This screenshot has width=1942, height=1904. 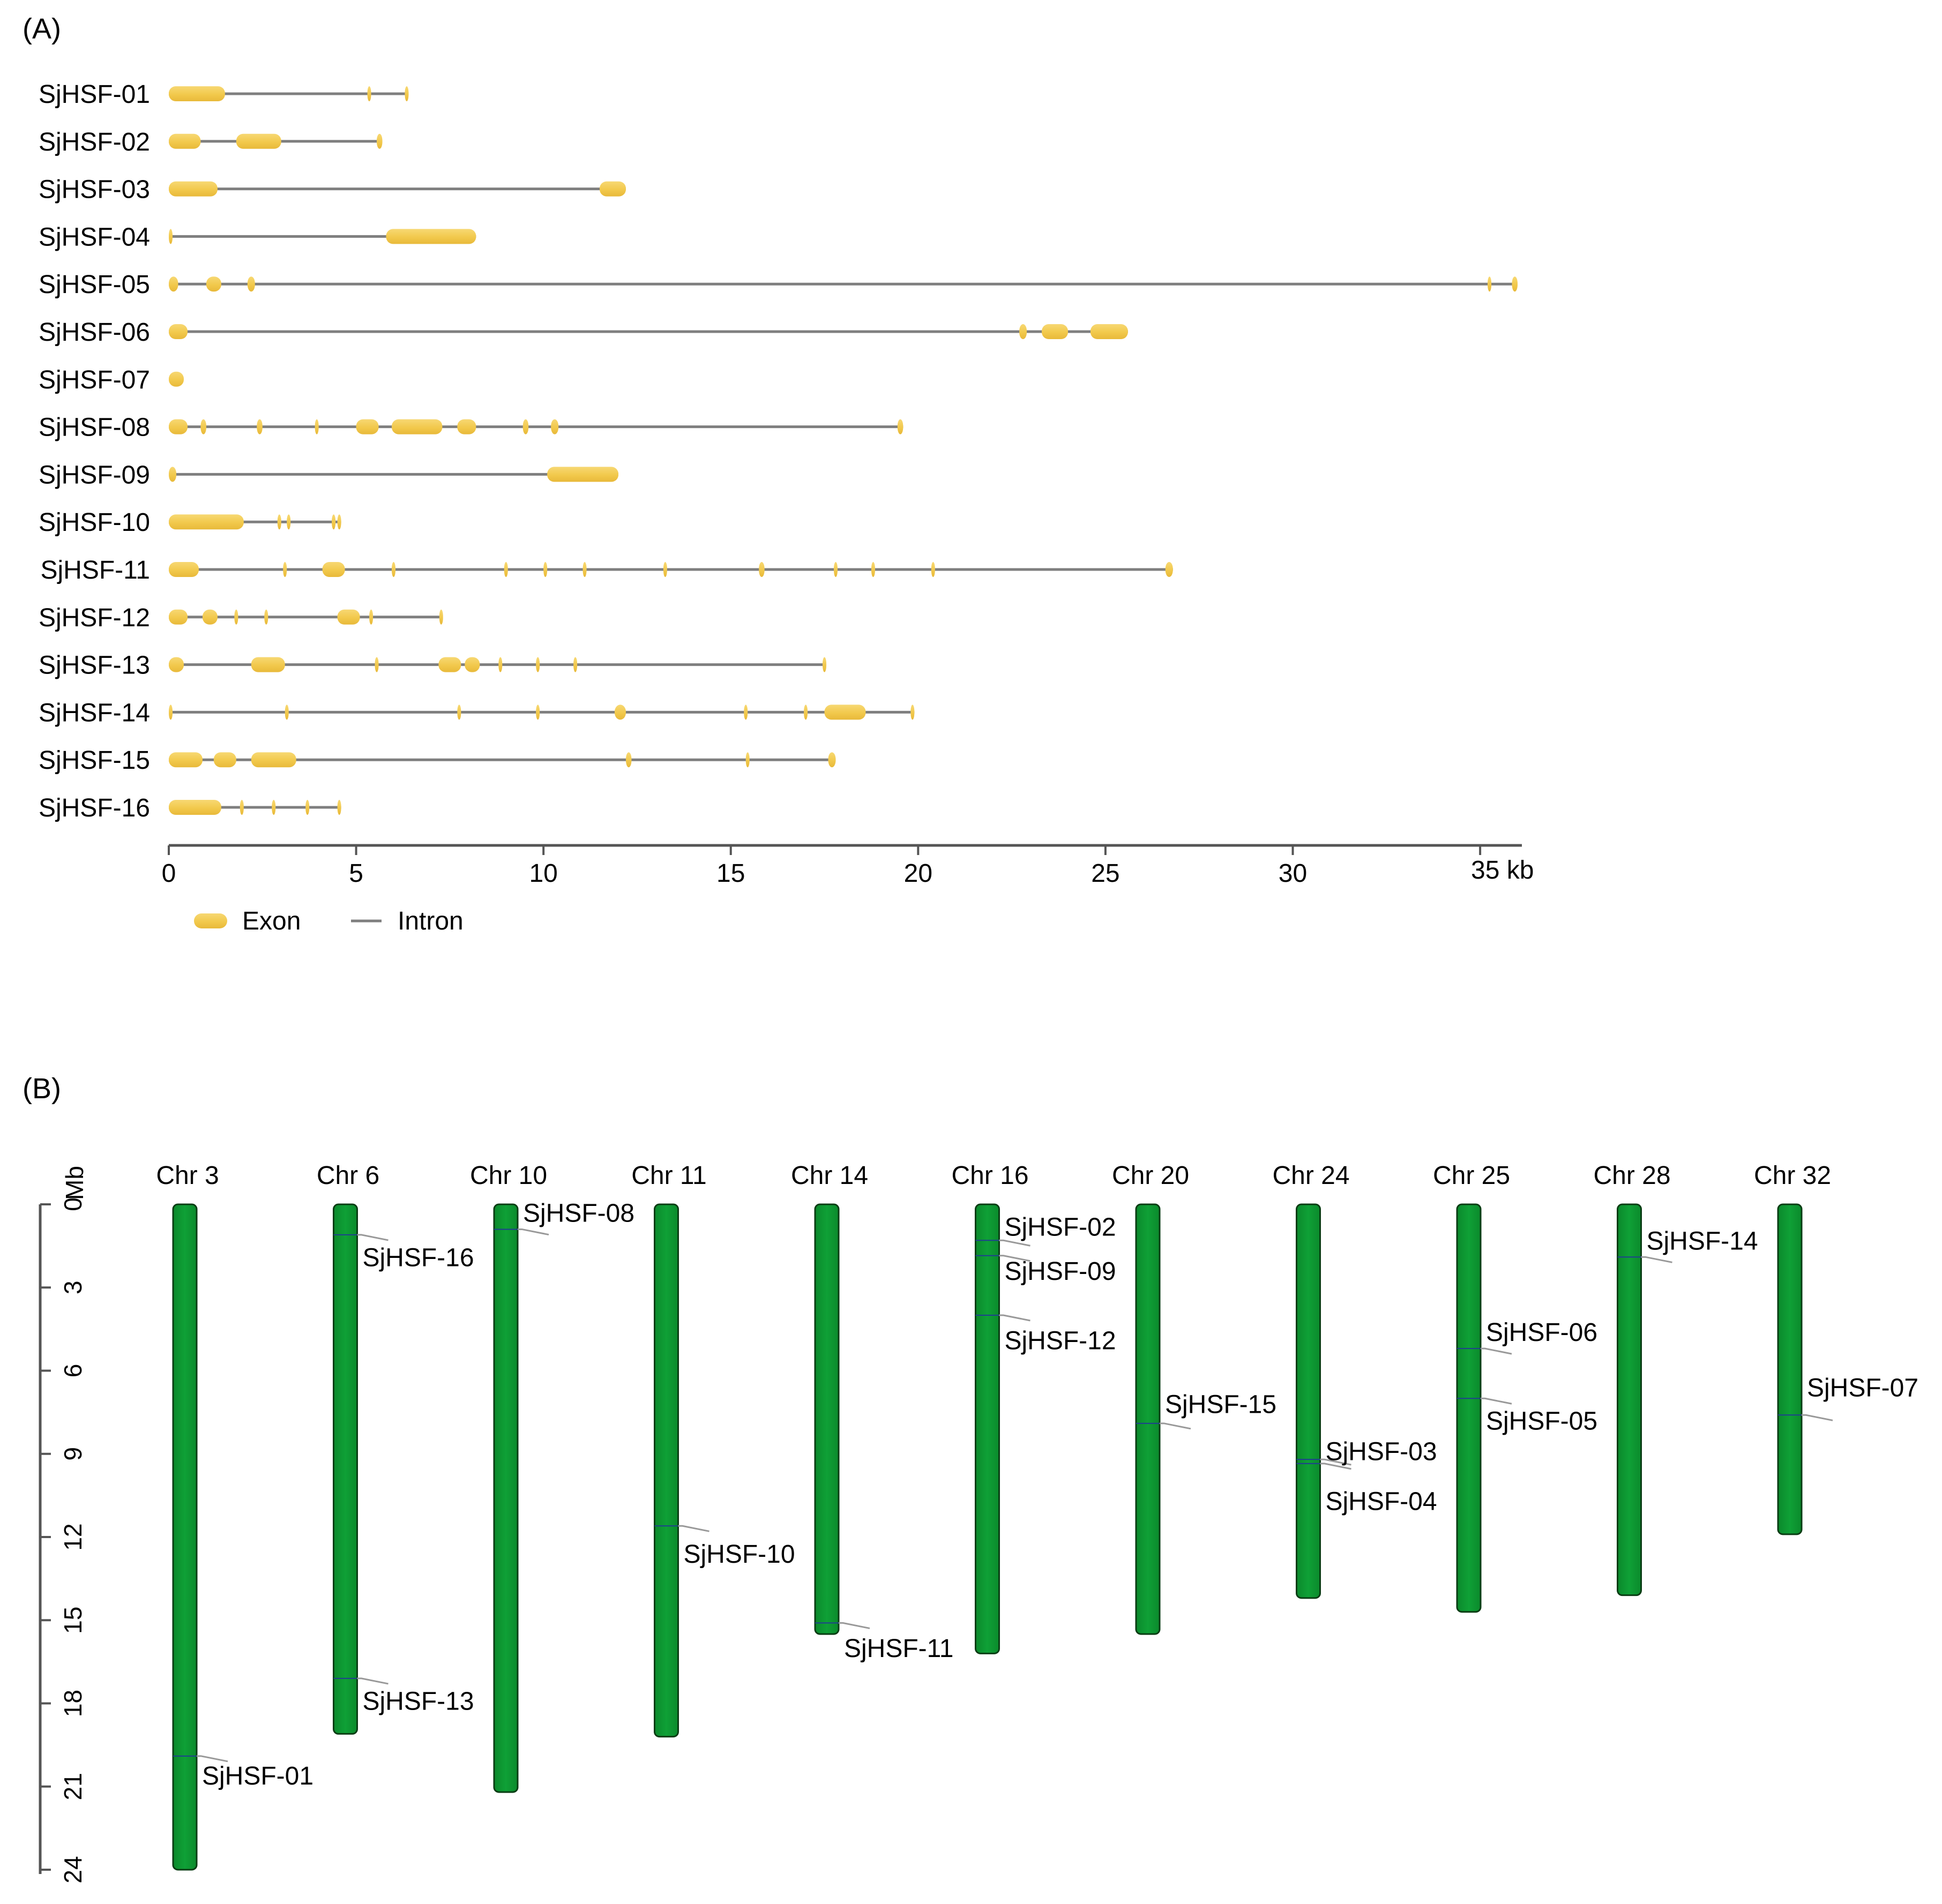 What do you see at coordinates (1515, 1387) in the screenshot?
I see `chromosome: Chr 25 SjHSF-06 SjHSF-05` at bounding box center [1515, 1387].